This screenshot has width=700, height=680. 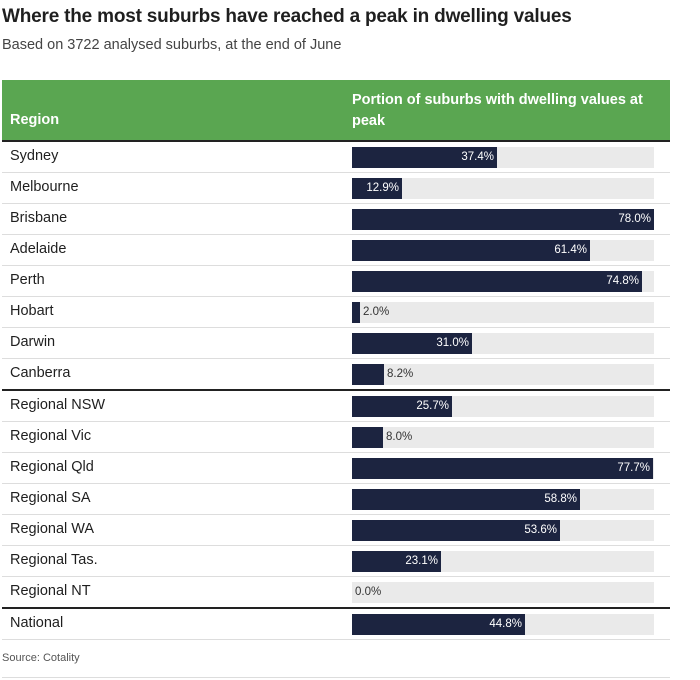 I want to click on table-row: Regional NSW 25.7%, so click(x=336, y=406).